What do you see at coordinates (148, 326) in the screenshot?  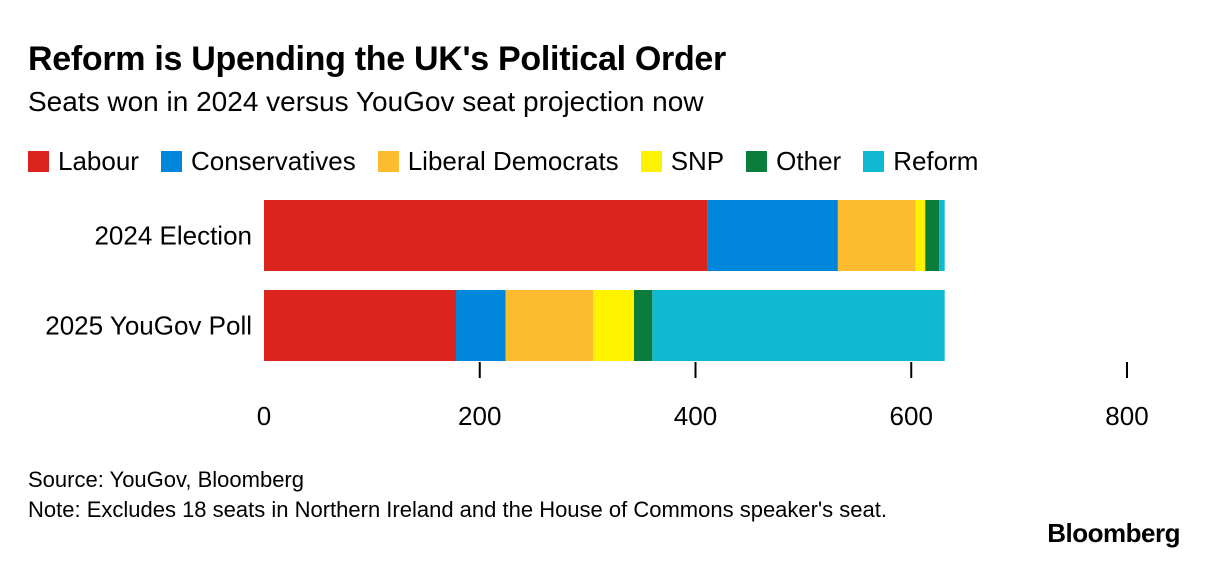 I see `category-label: 2025 YouGov Poll` at bounding box center [148, 326].